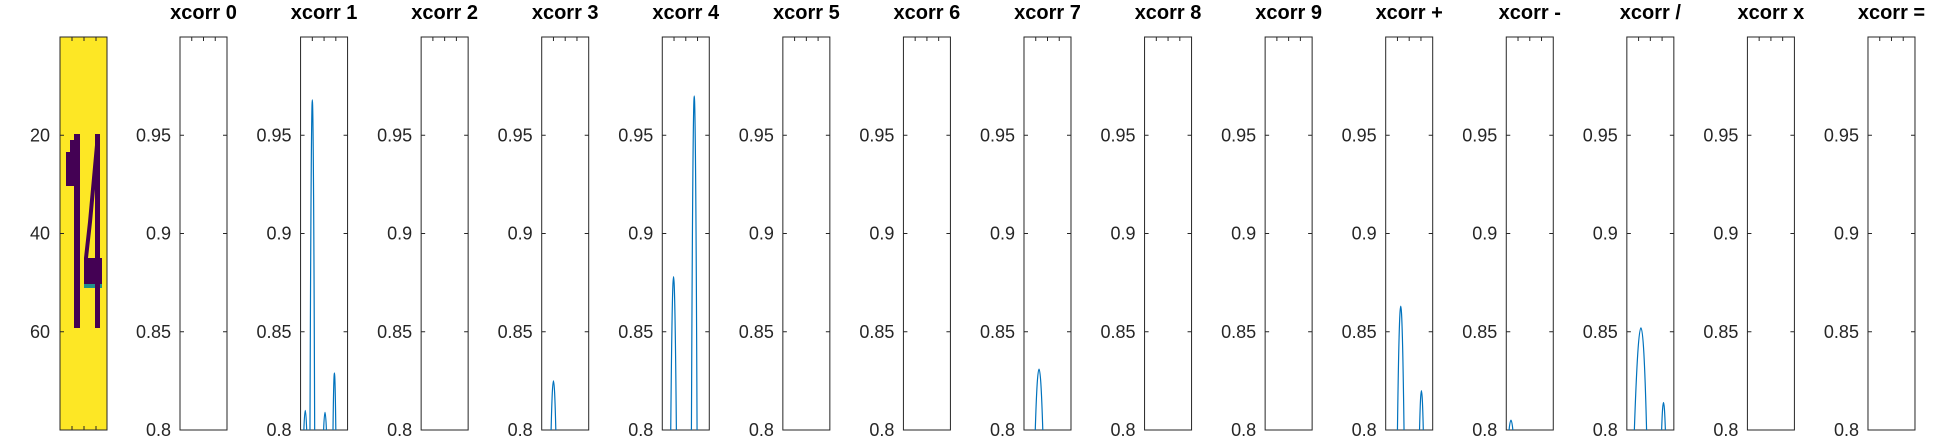 The height and width of the screenshot is (443, 1954). Describe the element at coordinates (1891, 13) in the screenshot. I see `subplot-title: xcorr =` at that location.